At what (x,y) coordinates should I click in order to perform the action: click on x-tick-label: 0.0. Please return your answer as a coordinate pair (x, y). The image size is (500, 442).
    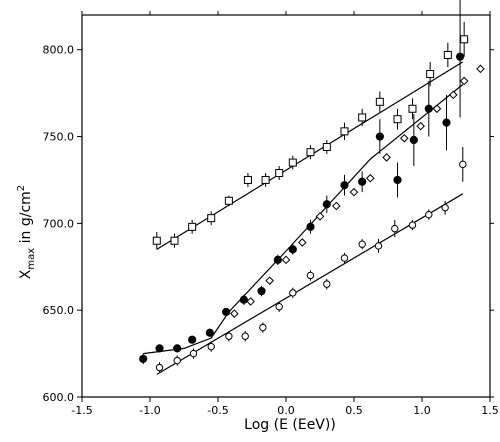
    Looking at the image, I should click on (286, 410).